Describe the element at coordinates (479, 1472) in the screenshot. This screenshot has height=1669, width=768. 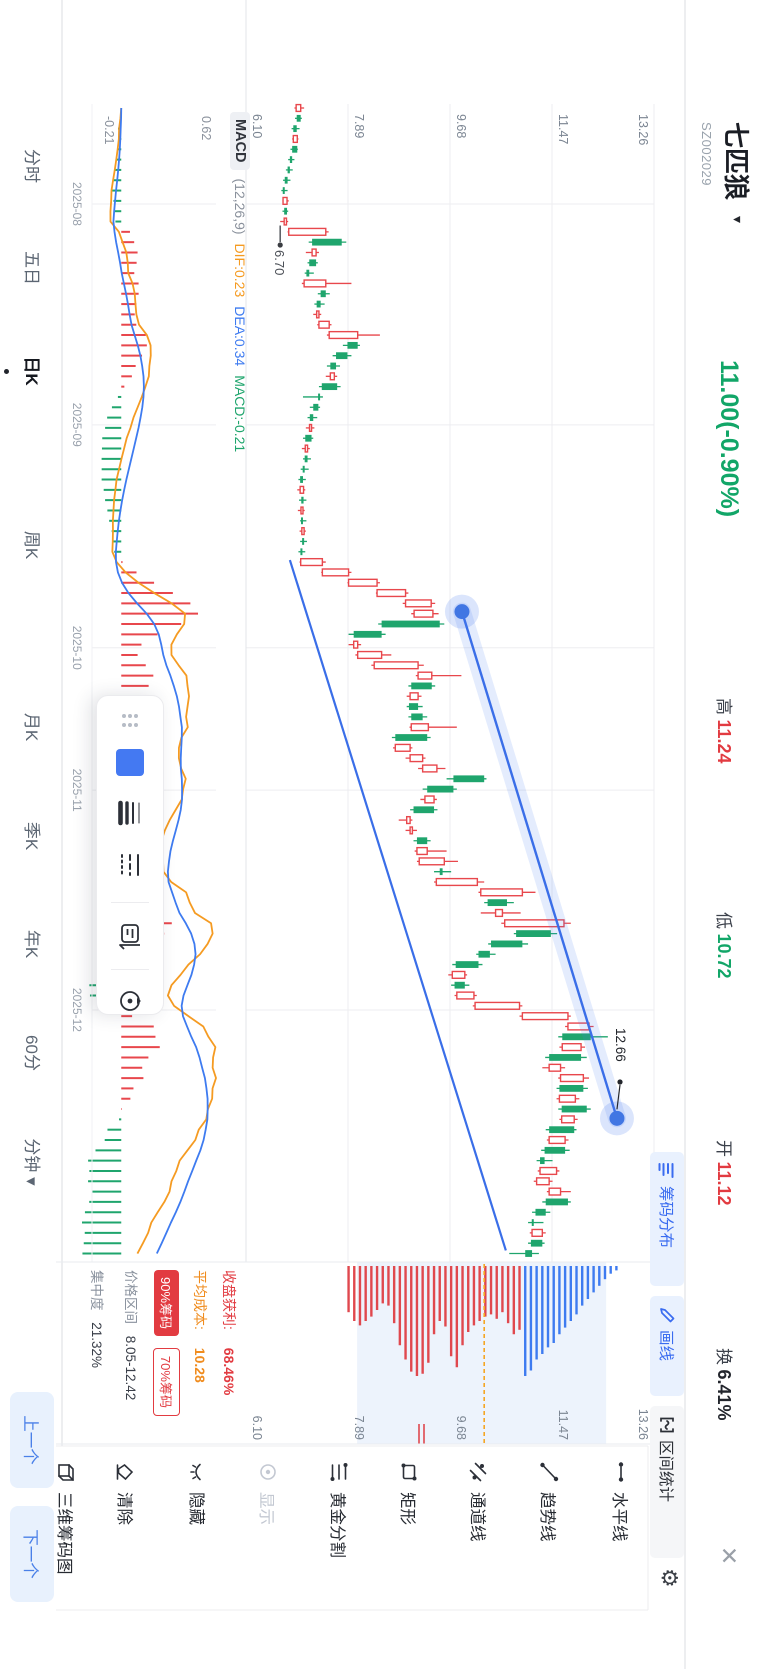
I see `channel-line-icon` at that location.